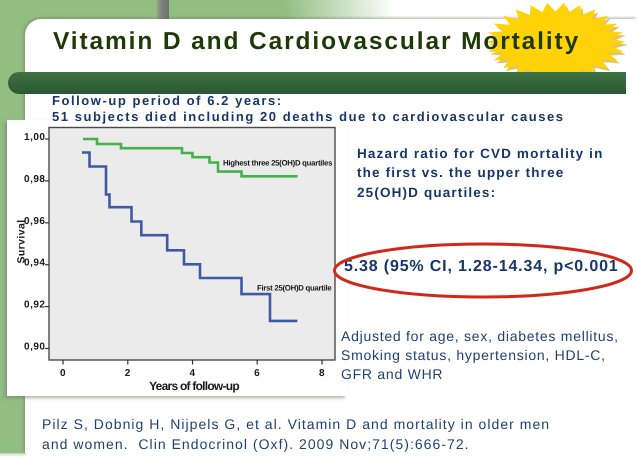 This screenshot has width=637, height=458. Describe the element at coordinates (34, 305) in the screenshot. I see `svg-text: 0,92` at that location.